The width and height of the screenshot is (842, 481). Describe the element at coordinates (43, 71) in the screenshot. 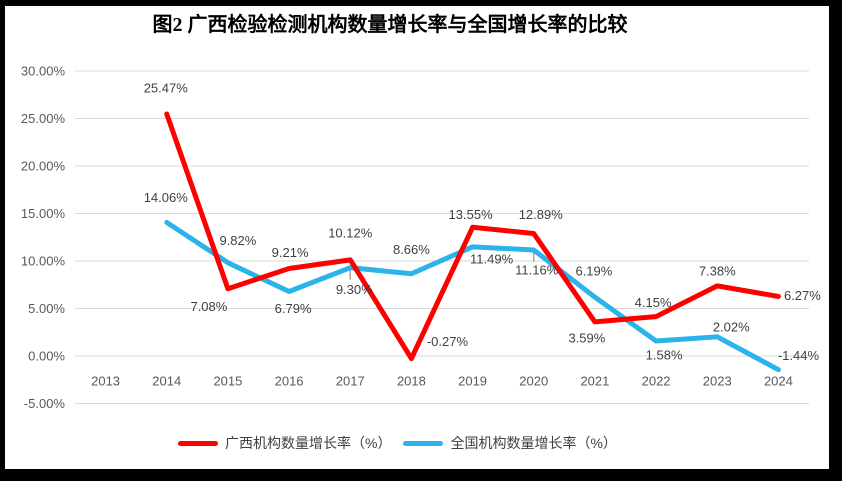

I see `y-axis-tick-label: 30.00%` at that location.